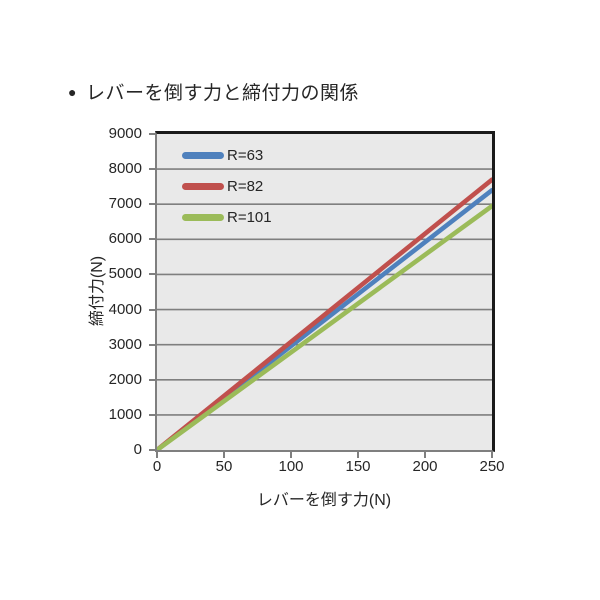  I want to click on legend-item: R=101, so click(227, 217).